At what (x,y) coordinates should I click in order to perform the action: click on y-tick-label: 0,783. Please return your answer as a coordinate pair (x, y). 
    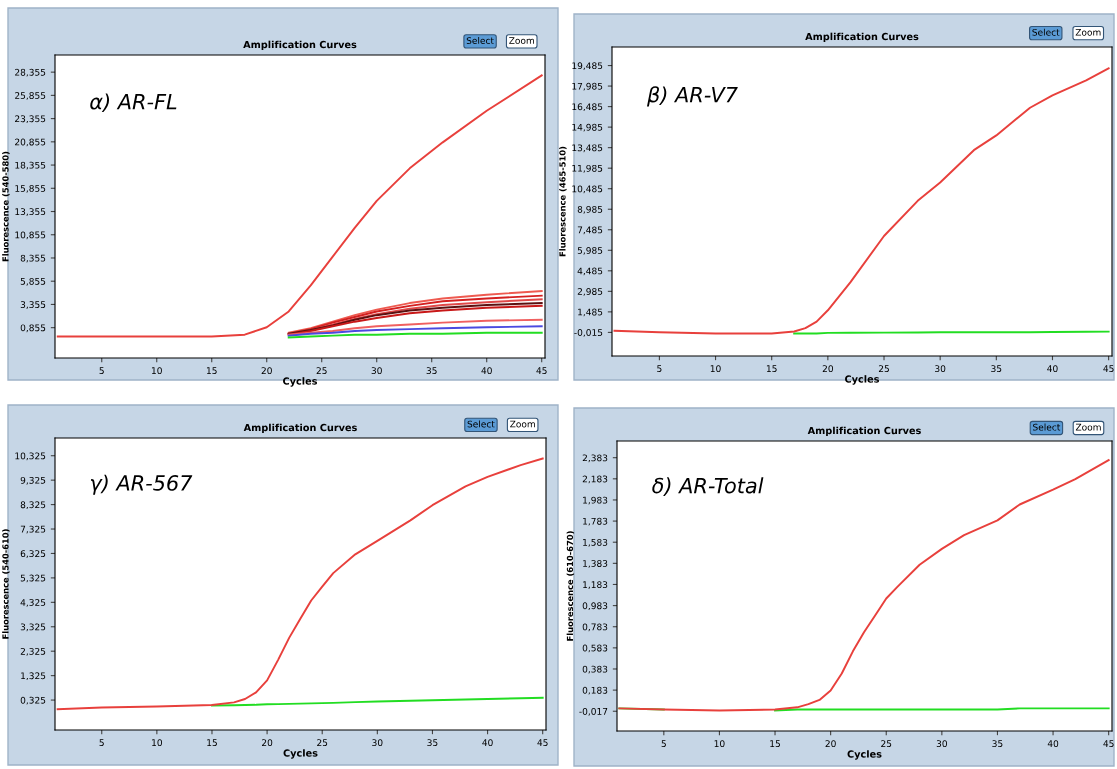
    Looking at the image, I should click on (595, 627).